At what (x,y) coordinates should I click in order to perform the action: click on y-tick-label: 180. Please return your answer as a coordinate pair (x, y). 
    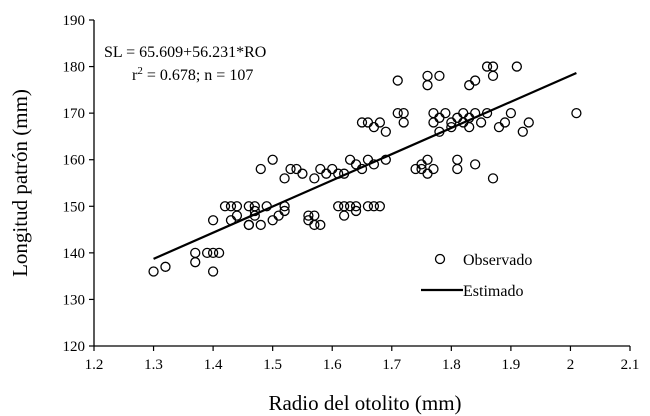
    Looking at the image, I should click on (74, 68).